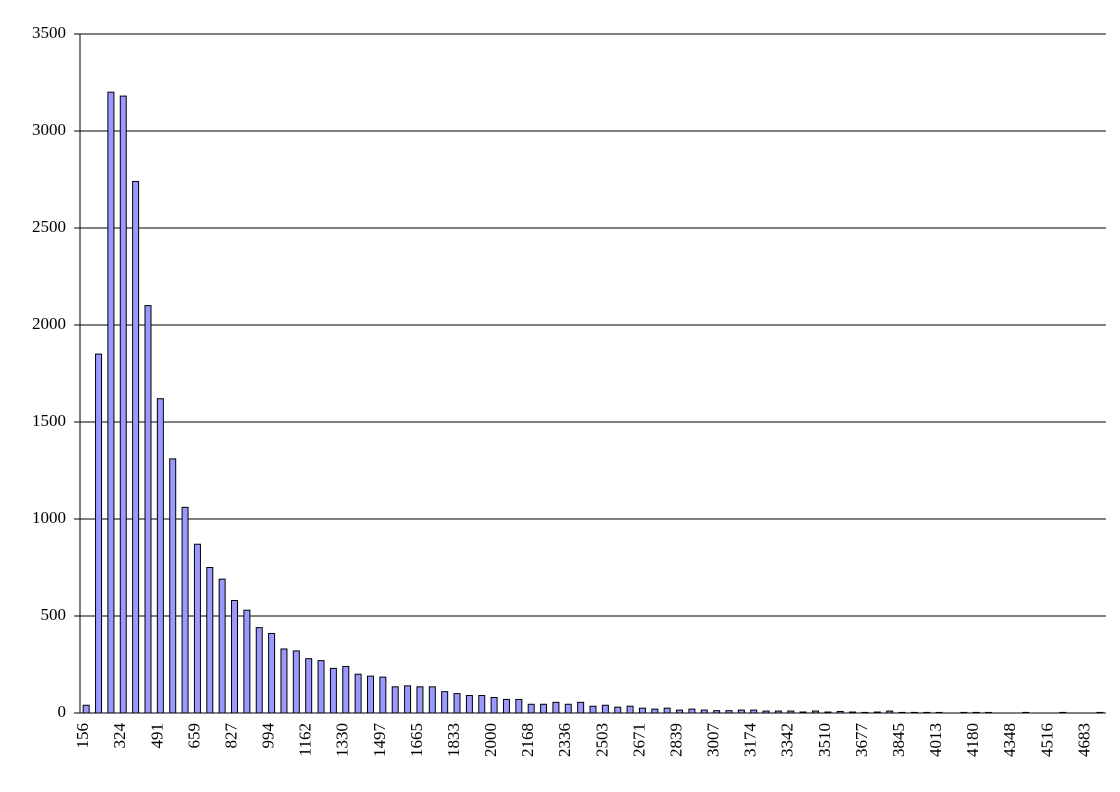 The image size is (1120, 792). Describe the element at coordinates (527, 740) in the screenshot. I see `x-tick-label: 2168` at that location.